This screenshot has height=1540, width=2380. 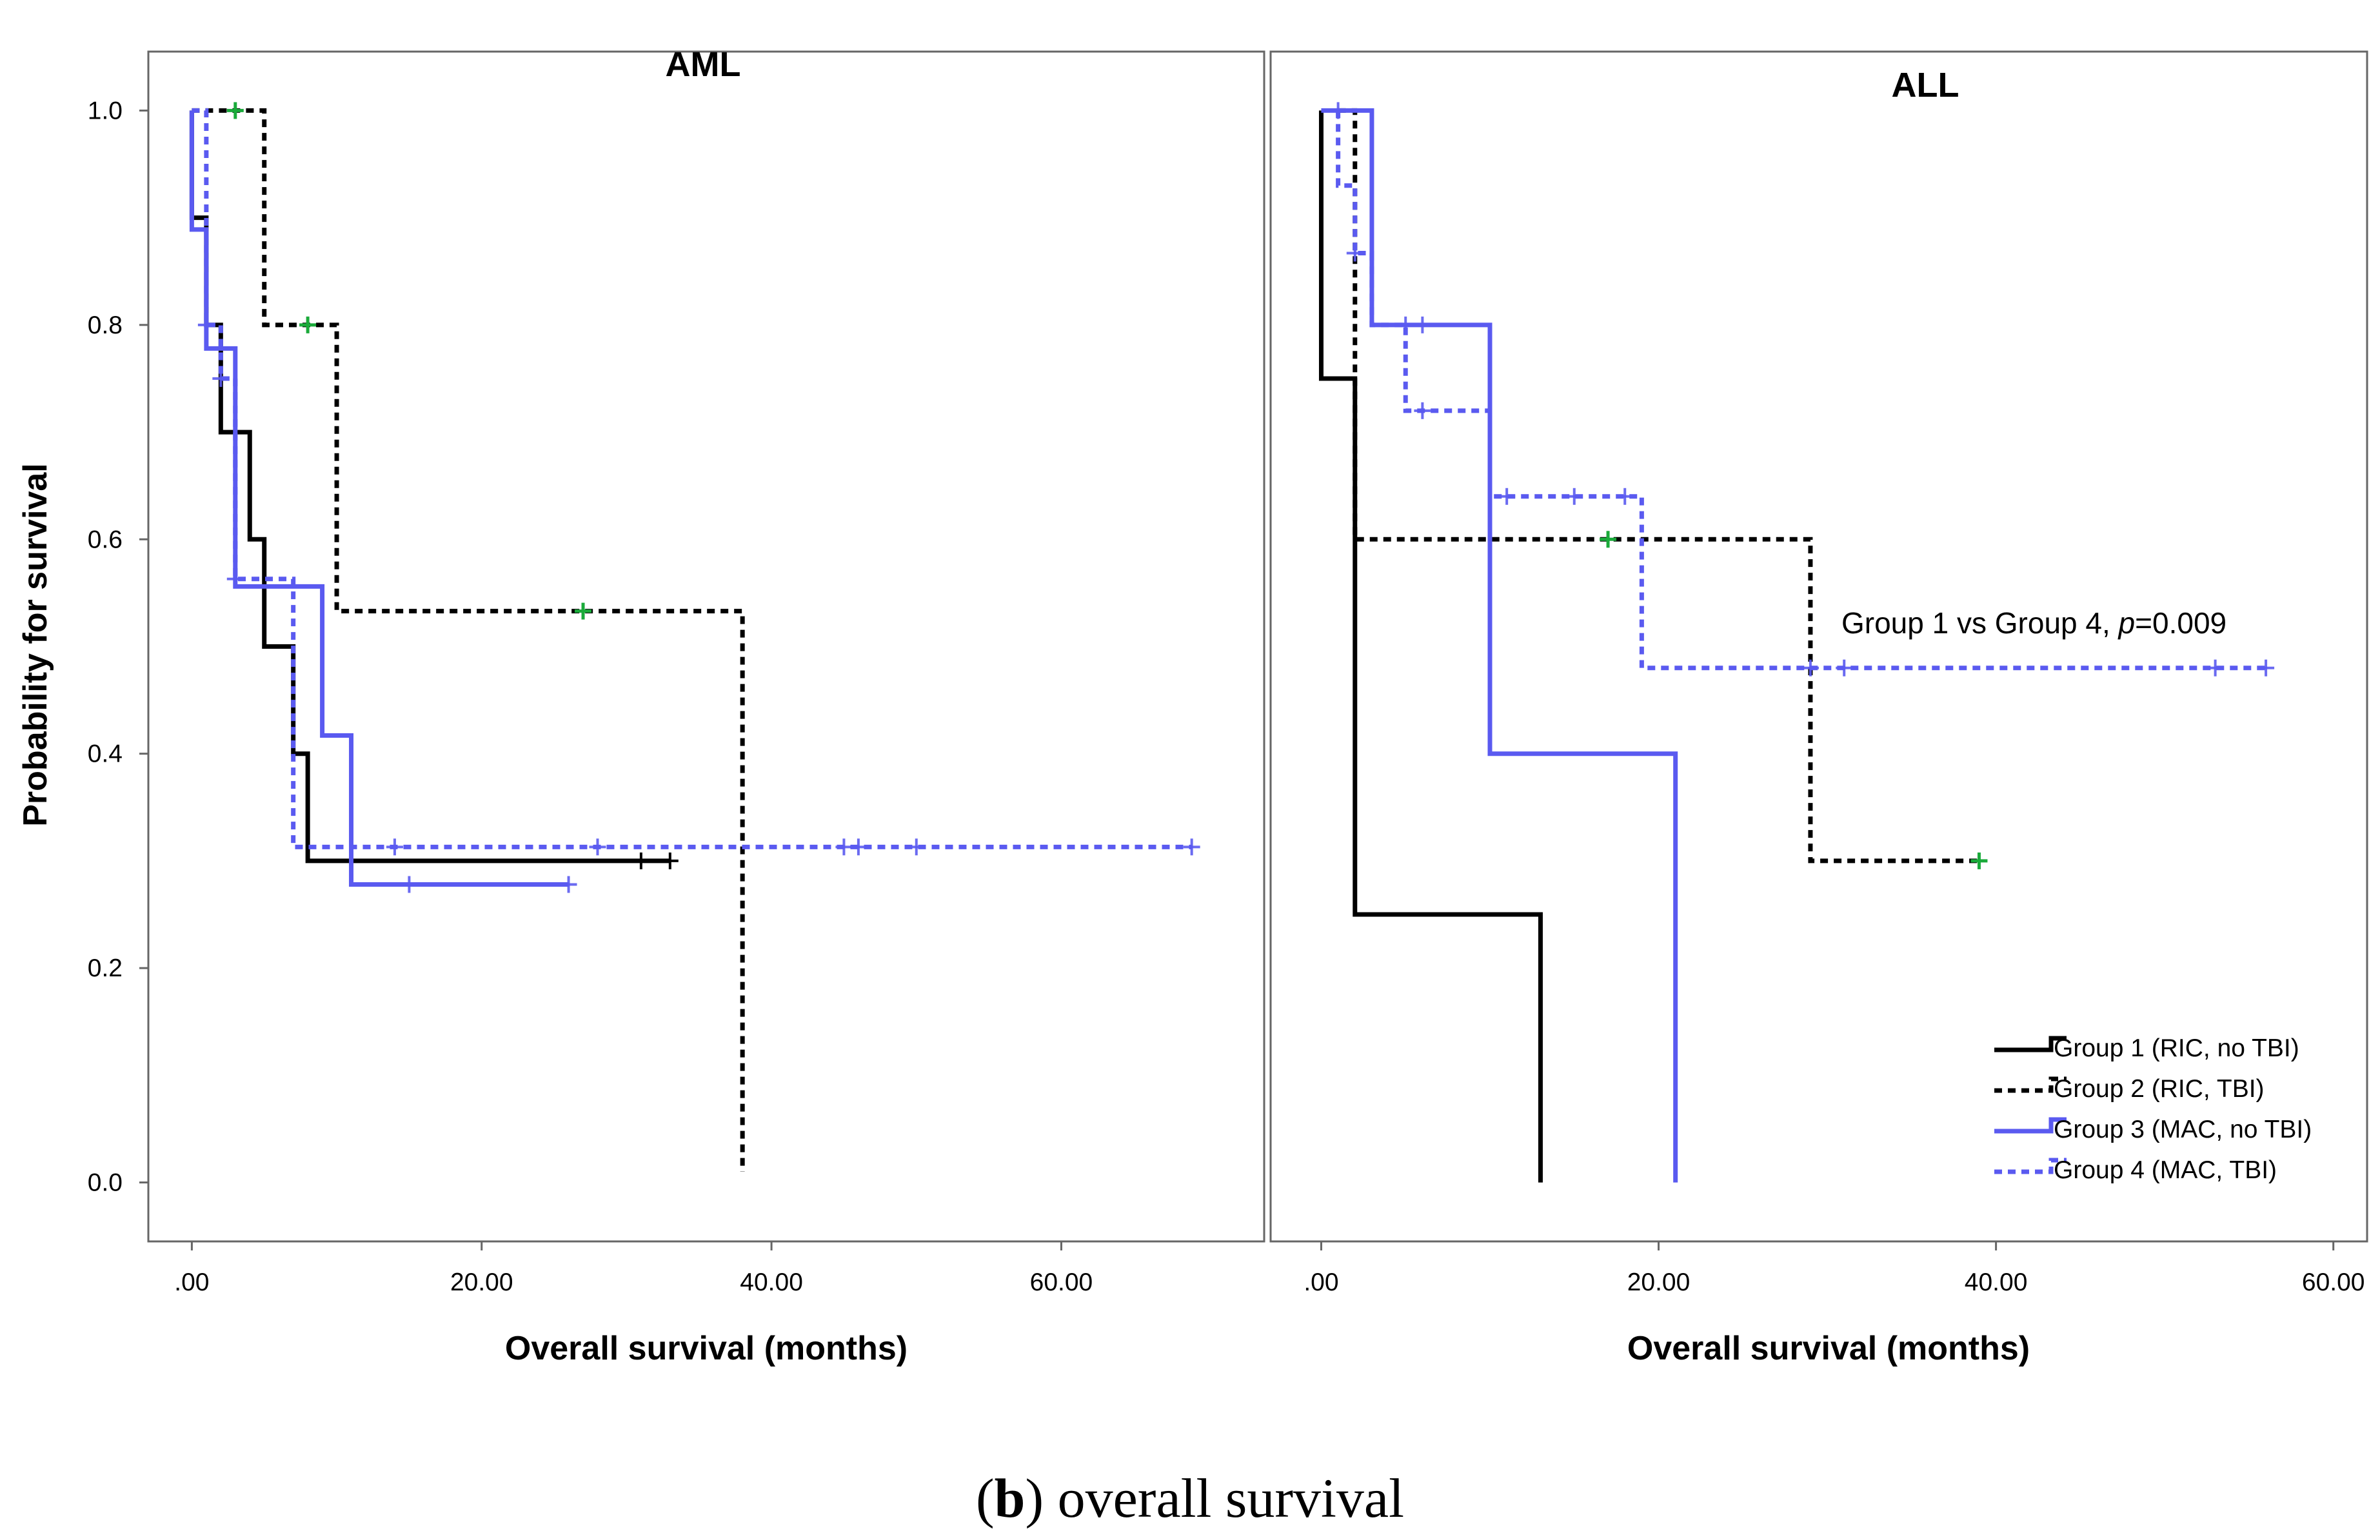 I want to click on aml-x-axis-label: Overall survival (months), so click(x=706, y=1348).